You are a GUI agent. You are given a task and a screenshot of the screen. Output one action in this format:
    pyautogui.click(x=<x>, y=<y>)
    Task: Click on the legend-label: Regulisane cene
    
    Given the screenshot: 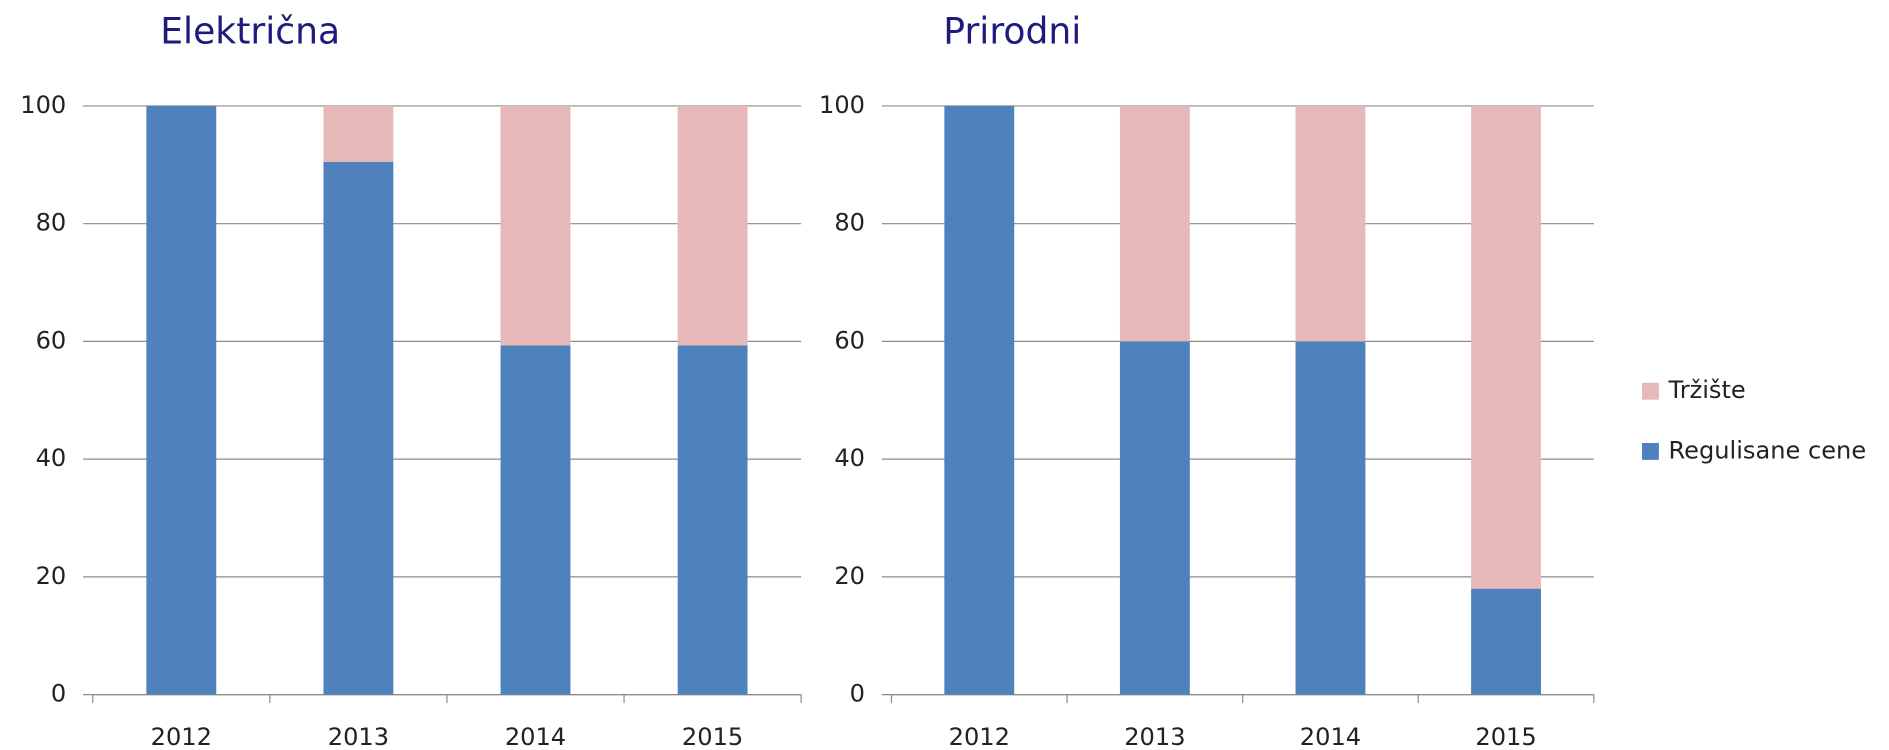 What is the action you would take?
    pyautogui.click(x=1768, y=450)
    